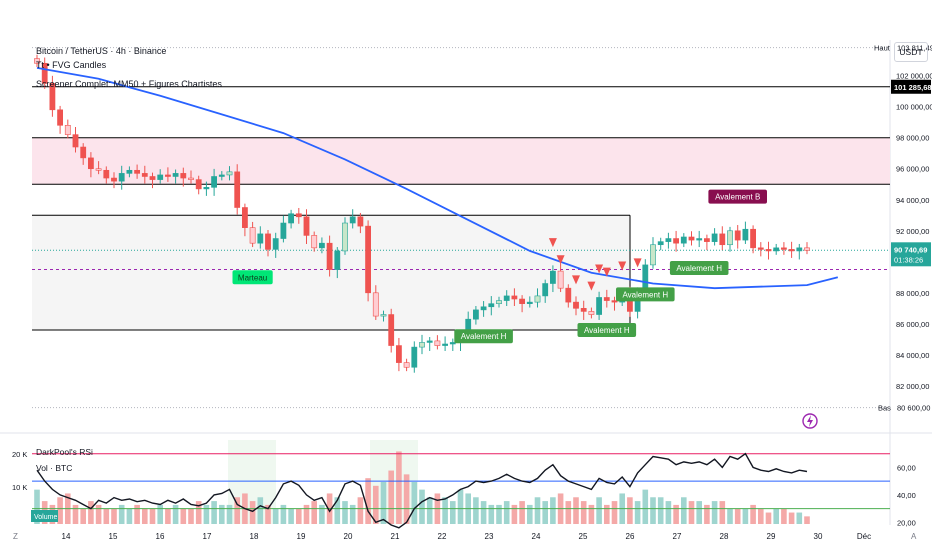 The image size is (932, 550). I want to click on zoom-button: Z, so click(15, 536).